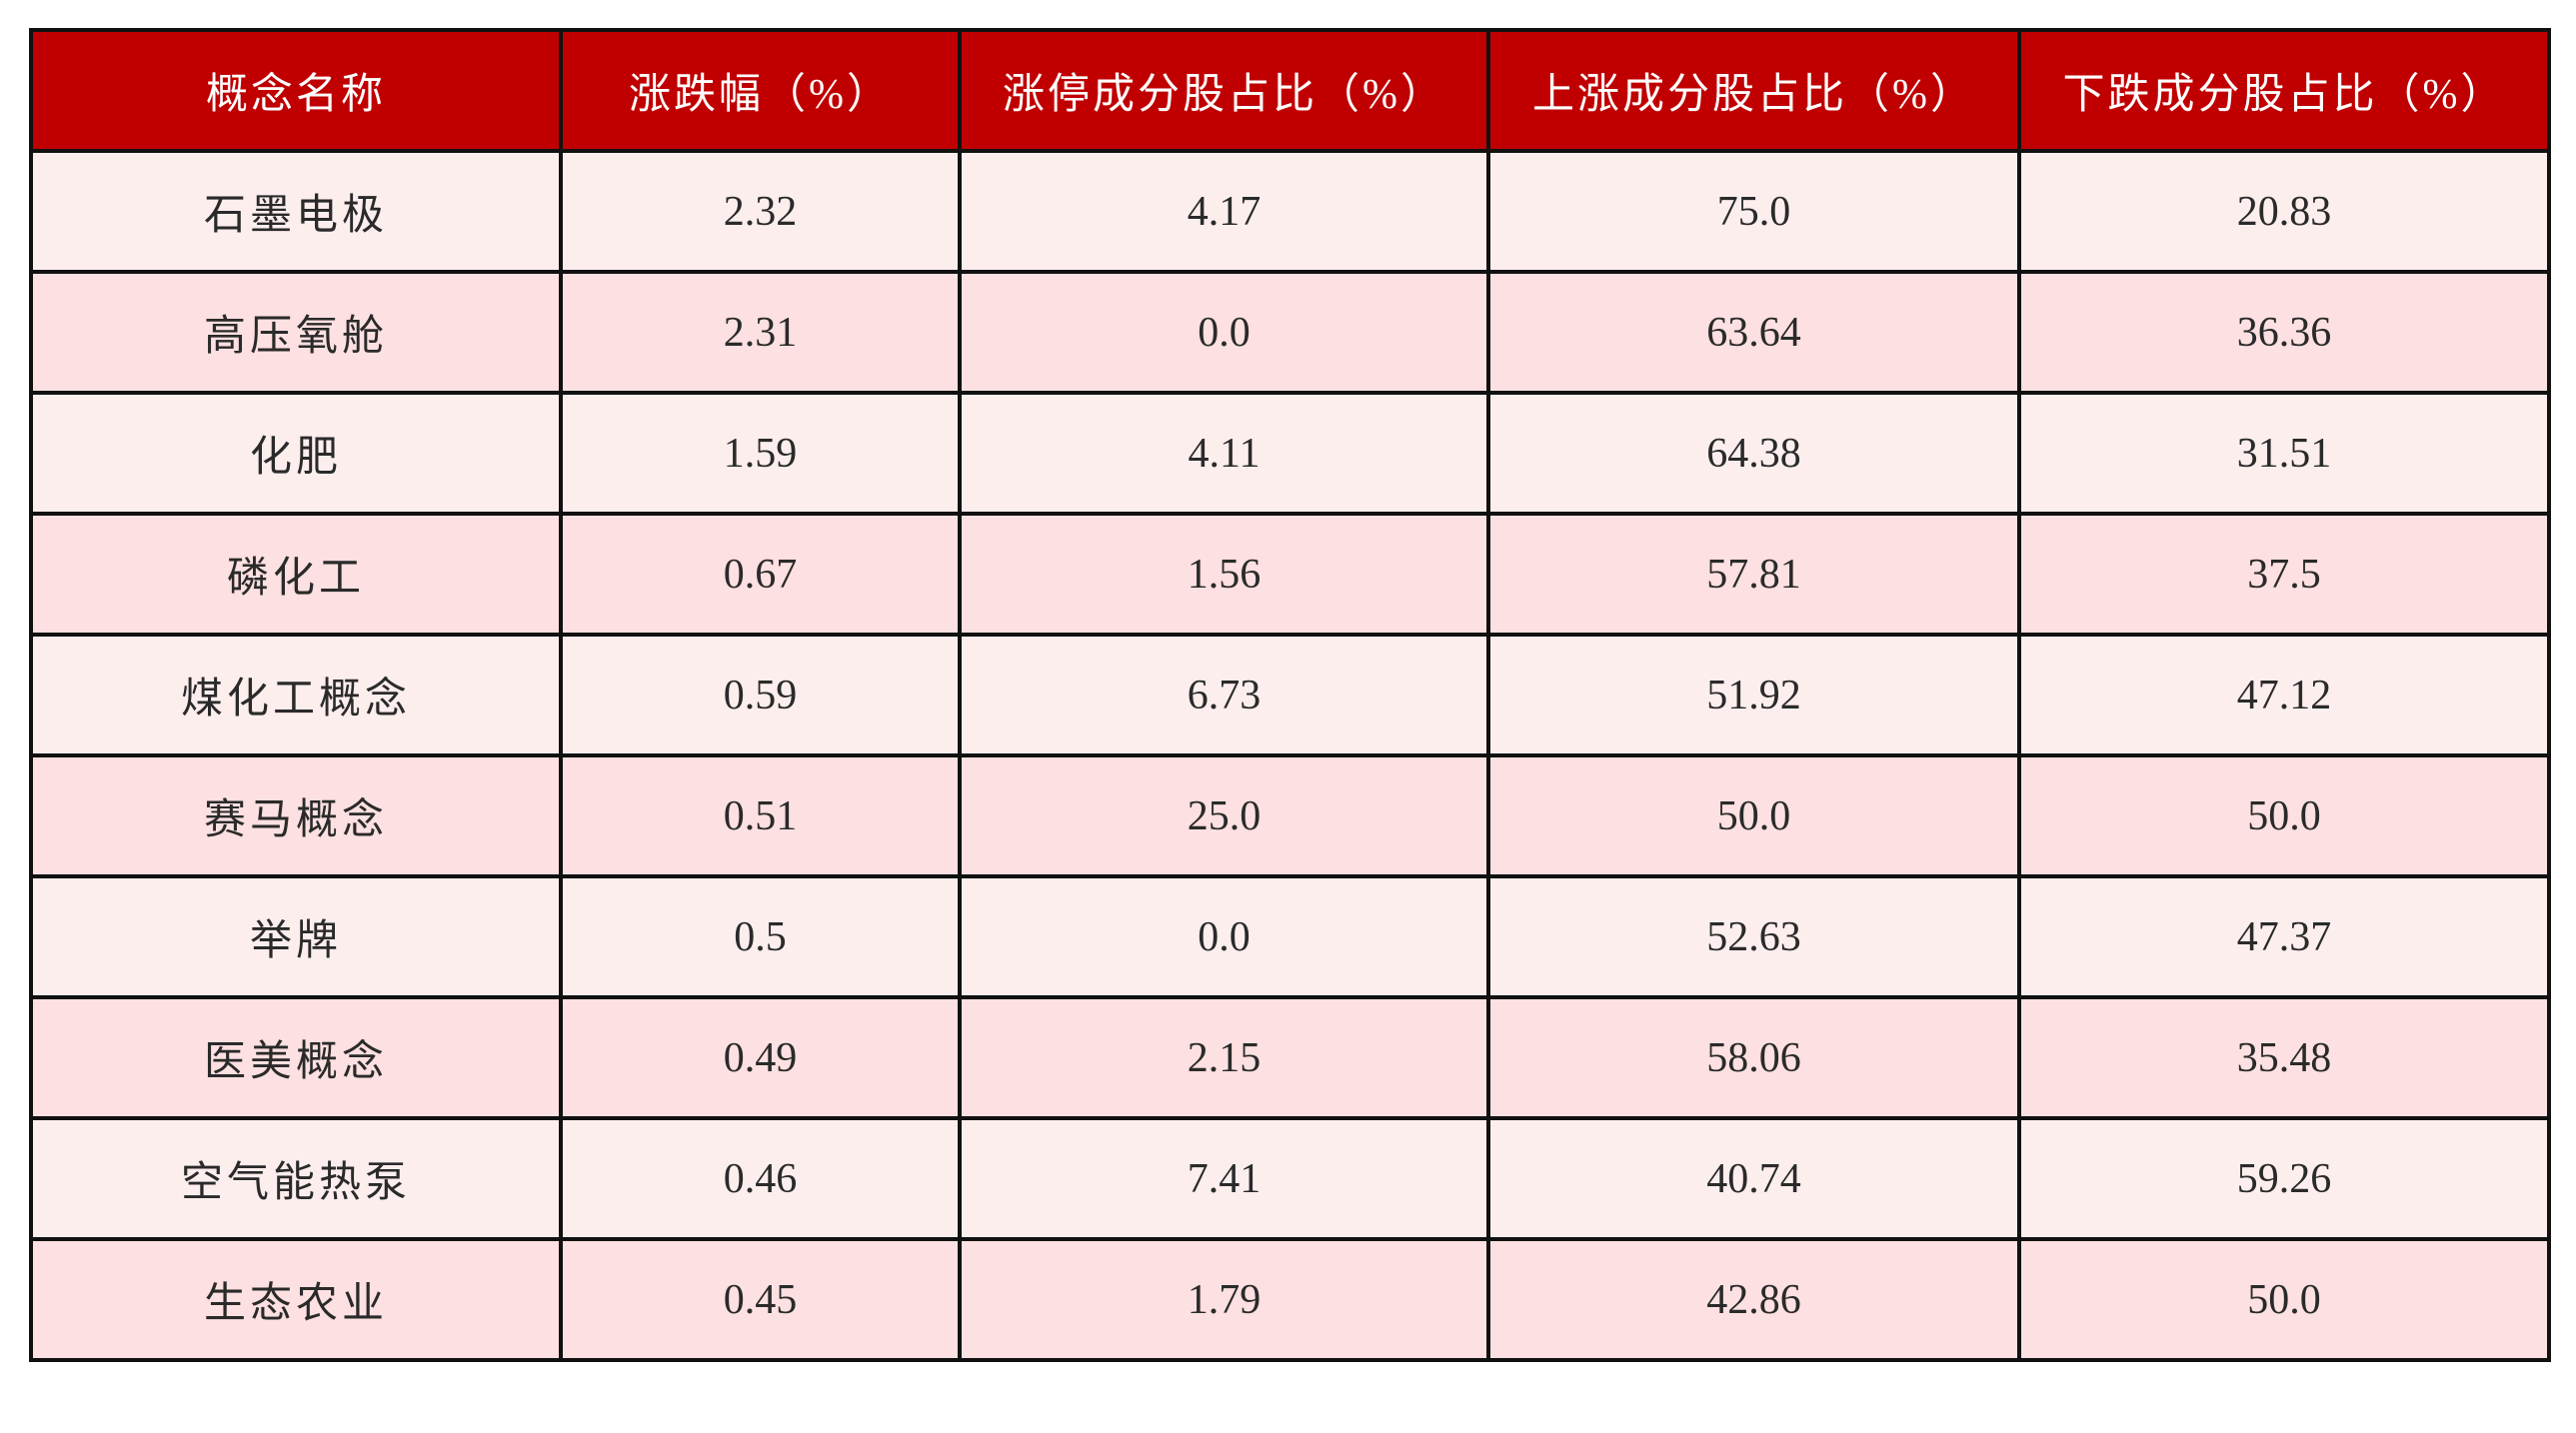  I want to click on value-cell: 57.81, so click(1753, 574).